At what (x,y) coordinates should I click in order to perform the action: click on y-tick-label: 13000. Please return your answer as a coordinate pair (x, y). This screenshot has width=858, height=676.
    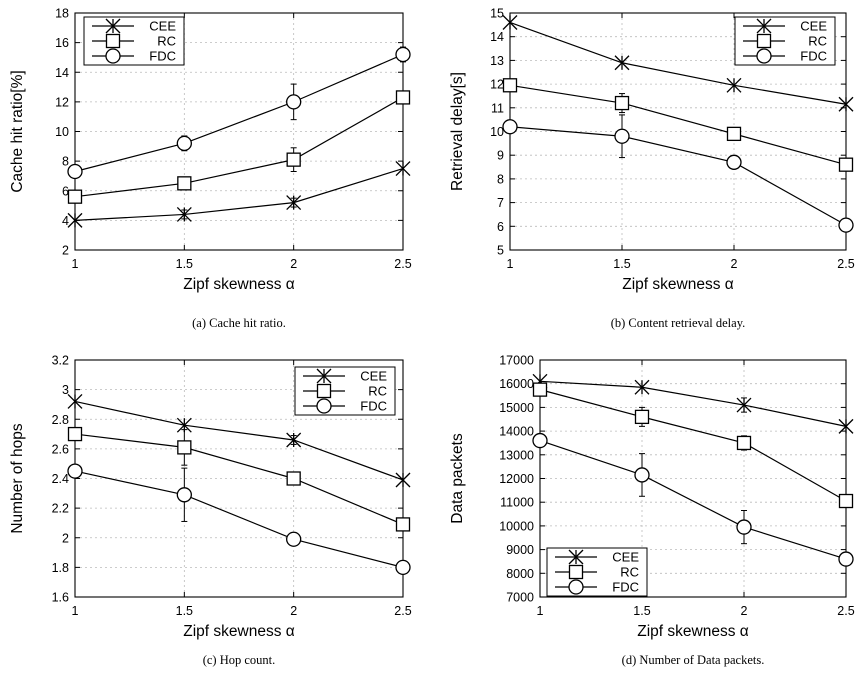
    Looking at the image, I should click on (516, 455).